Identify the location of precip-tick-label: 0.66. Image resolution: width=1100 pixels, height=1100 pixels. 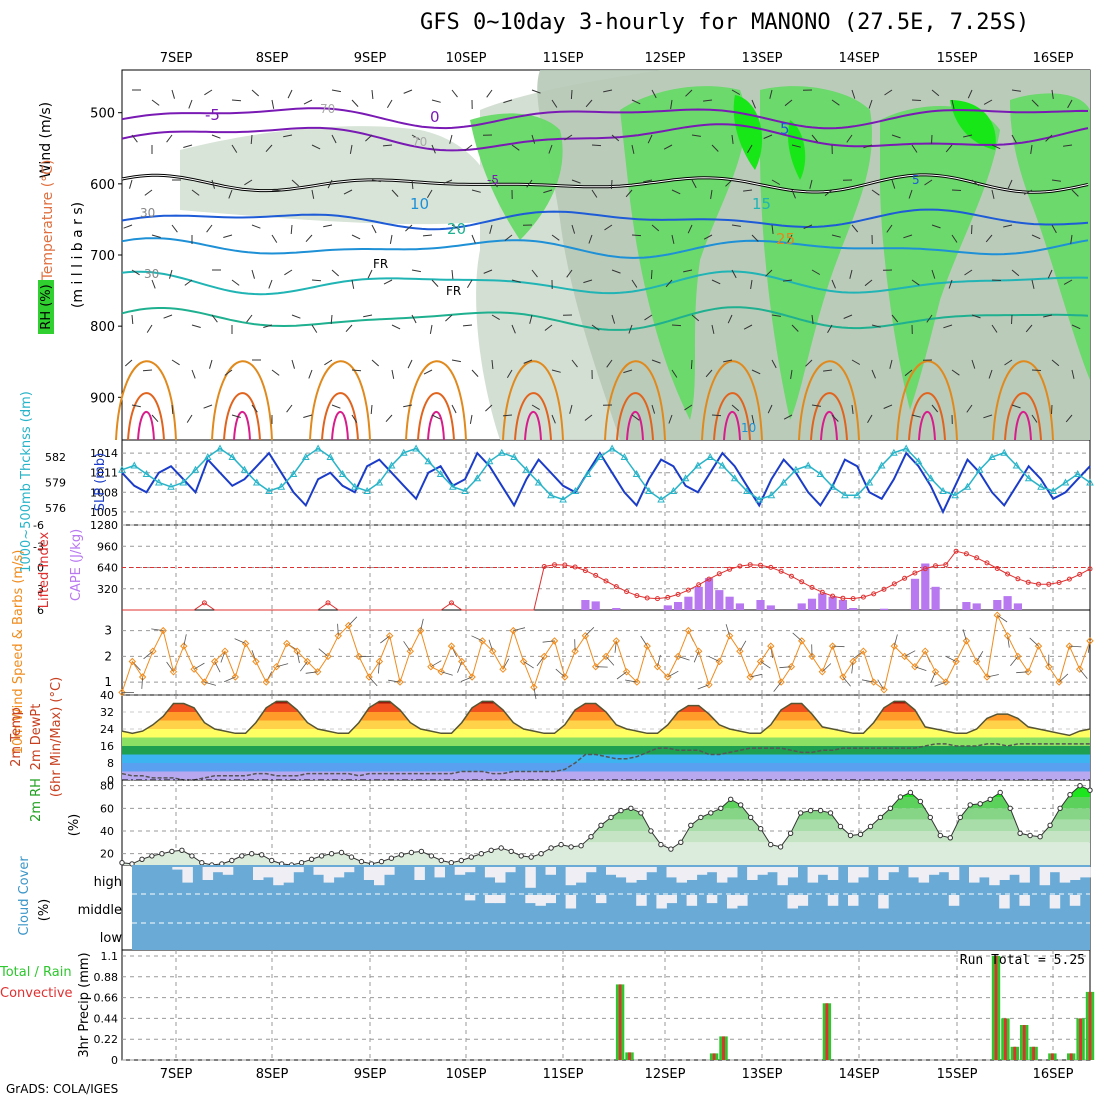
(106, 998).